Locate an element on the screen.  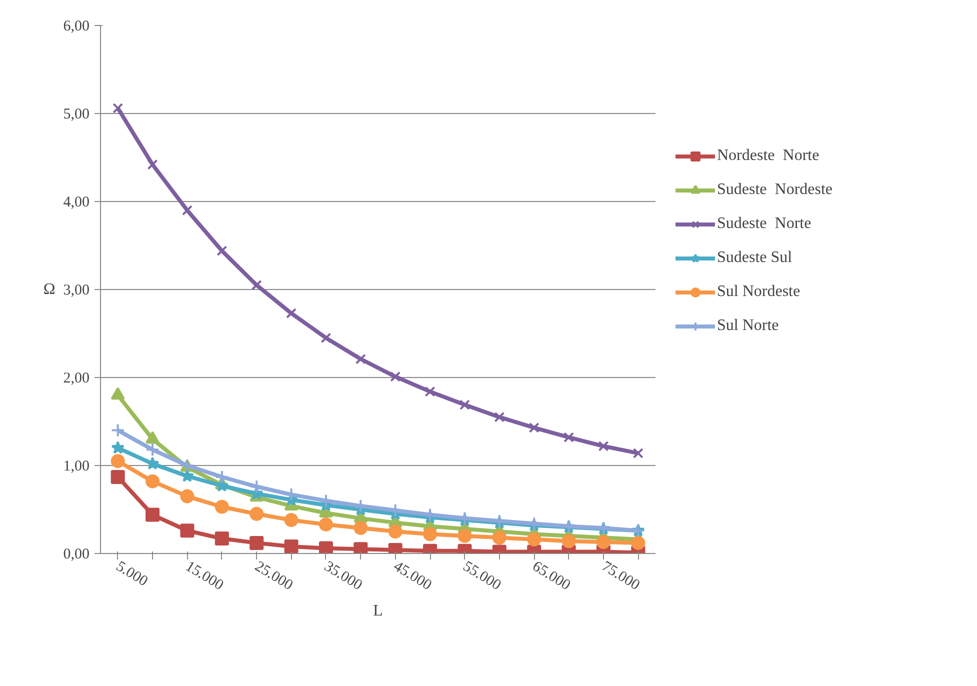
legend-label: Sul Norte is located at coordinates (748, 326).